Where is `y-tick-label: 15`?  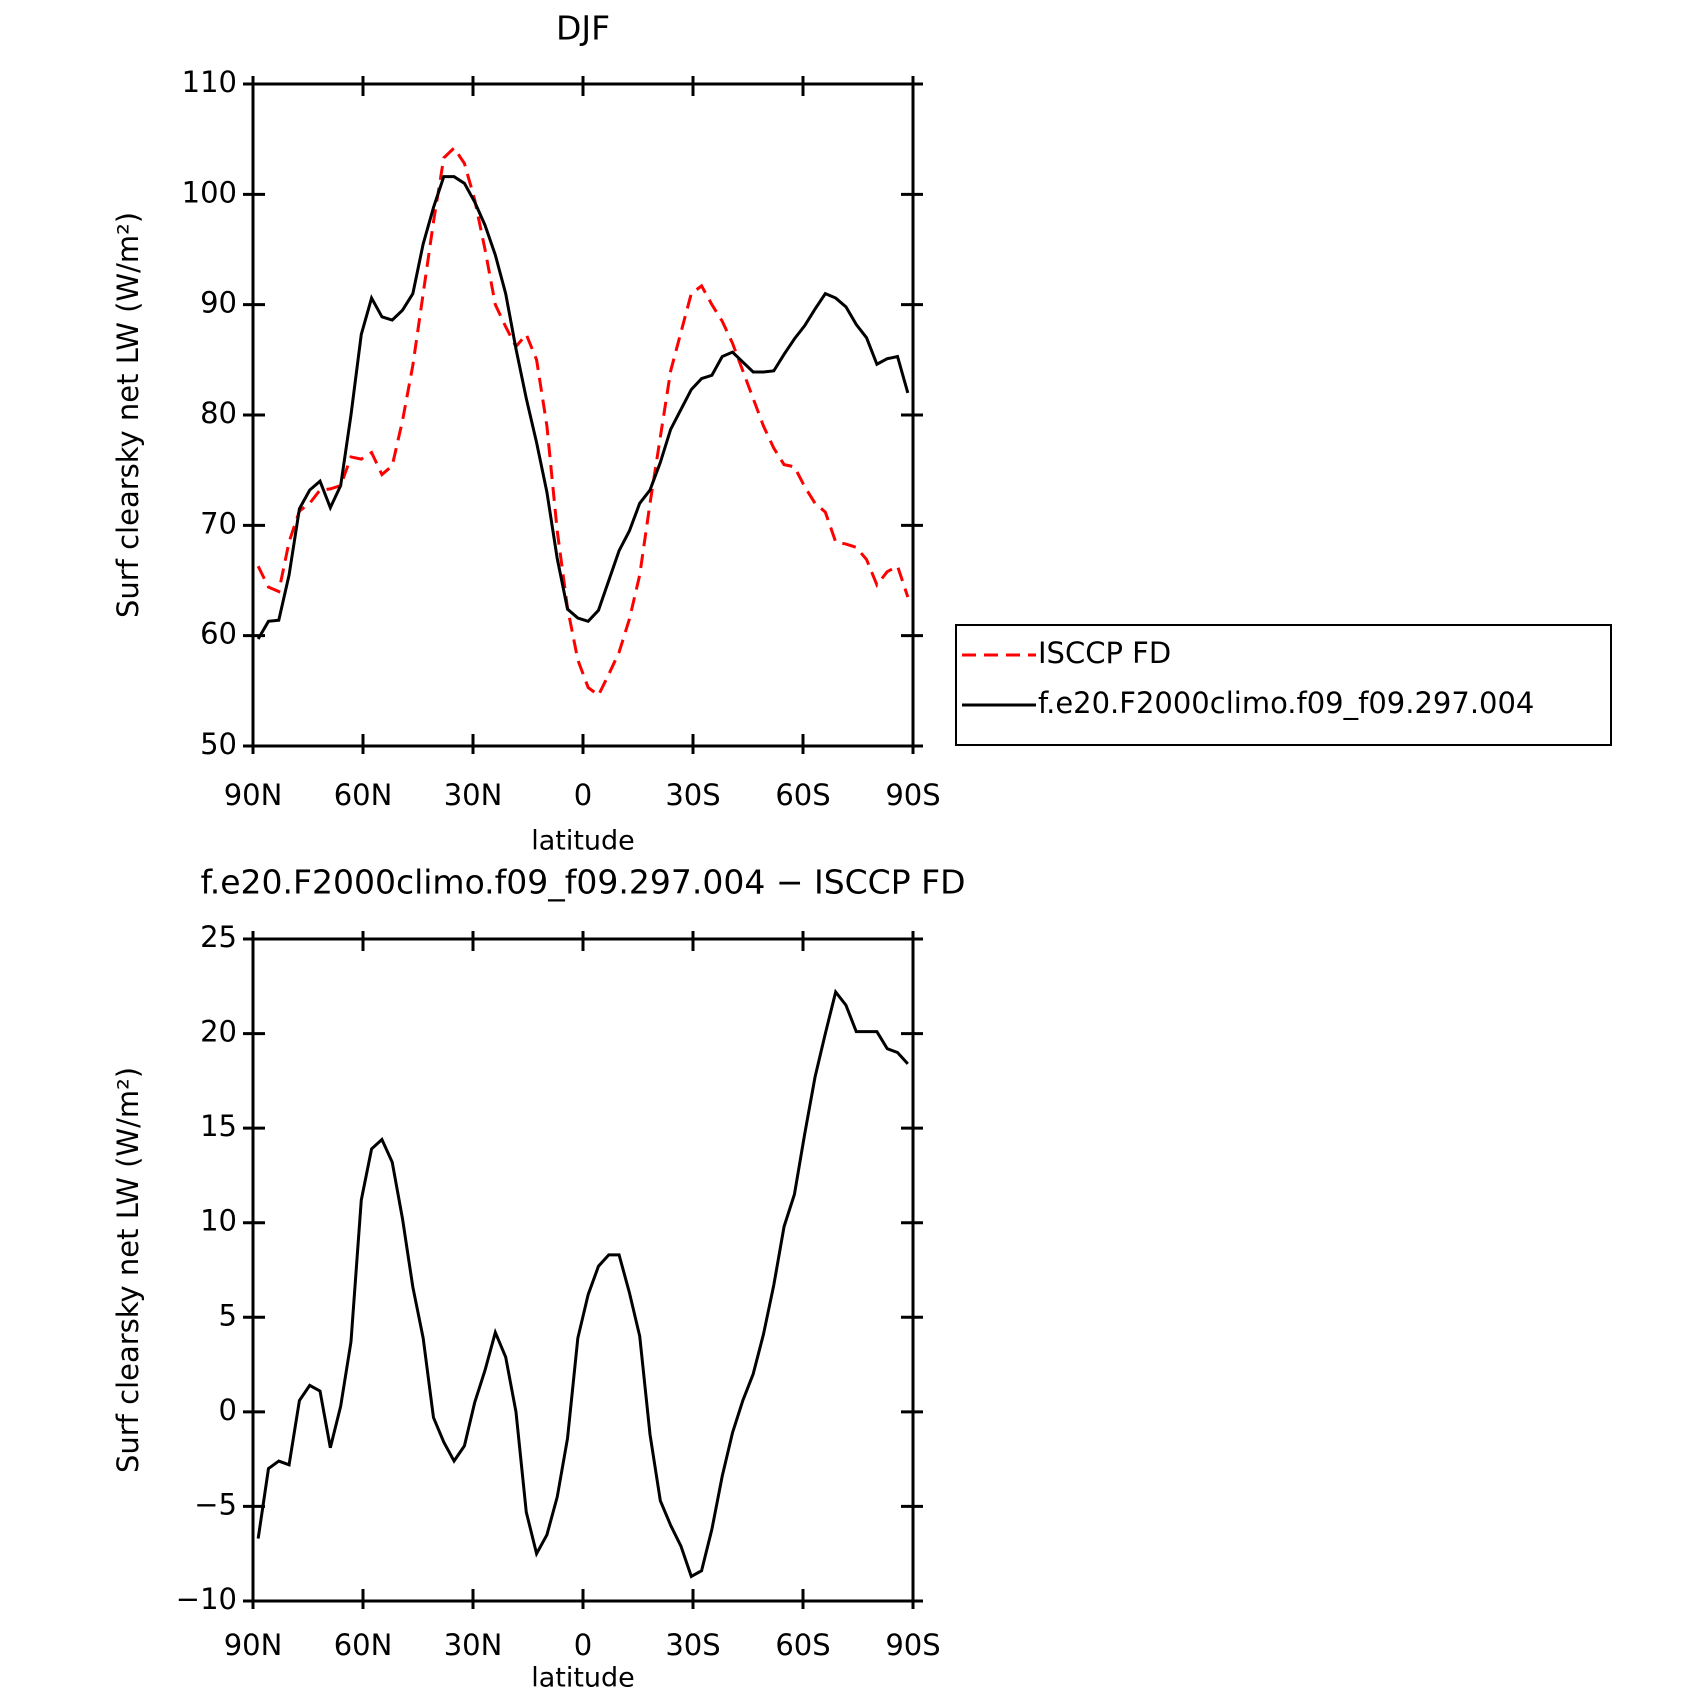
y-tick-label: 15 is located at coordinates (218, 1126).